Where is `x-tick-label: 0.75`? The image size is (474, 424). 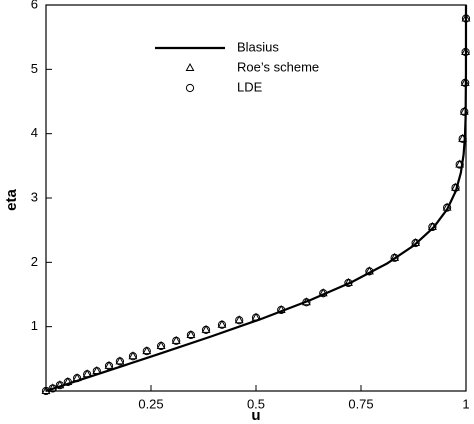 x-tick-label: 0.75 is located at coordinates (360, 403).